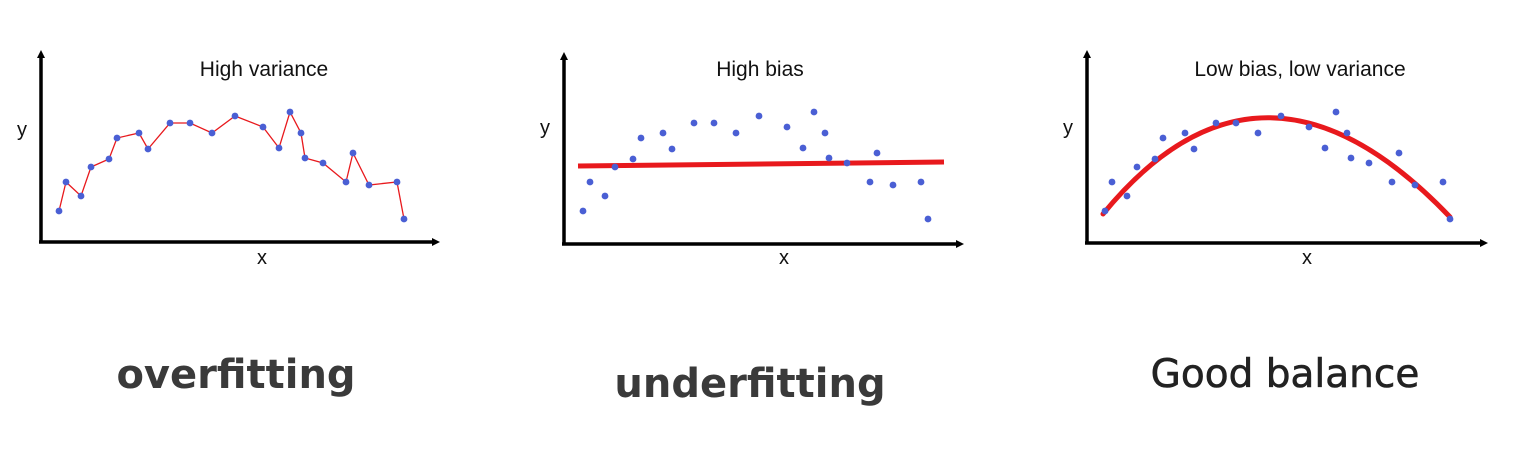  Describe the element at coordinates (1285, 375) in the screenshot. I see `caption-good-balance: Good balance` at that location.